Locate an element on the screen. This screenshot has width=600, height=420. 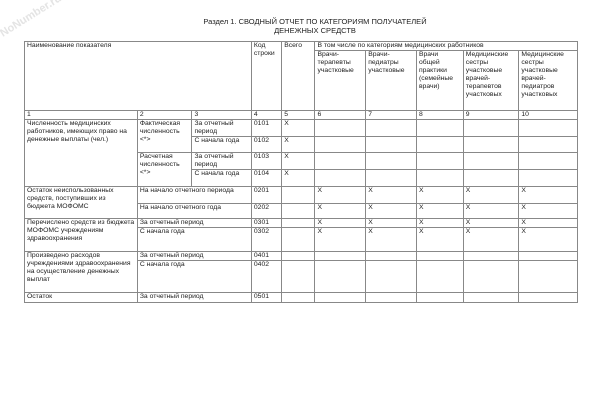
table-row: С начала года 0402 is located at coordinates (301, 276).